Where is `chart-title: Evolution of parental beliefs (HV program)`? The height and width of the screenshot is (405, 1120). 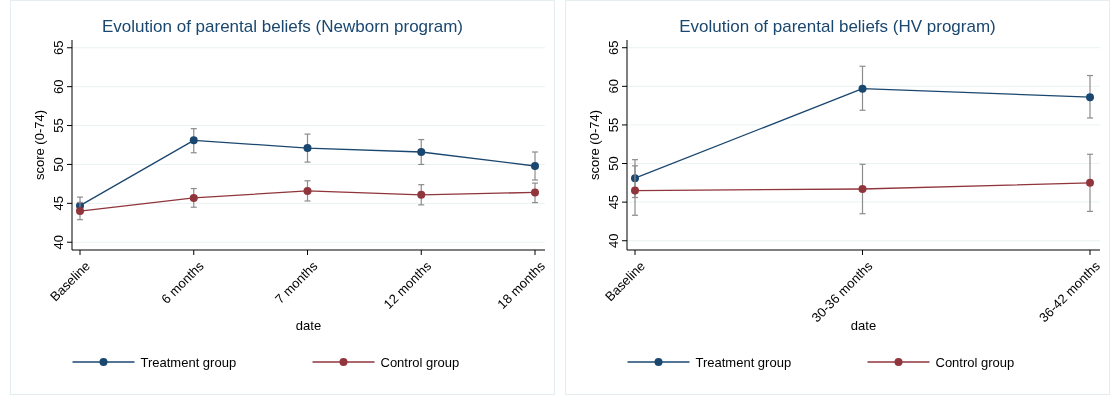
chart-title: Evolution of parental beliefs (HV program) is located at coordinates (837, 26).